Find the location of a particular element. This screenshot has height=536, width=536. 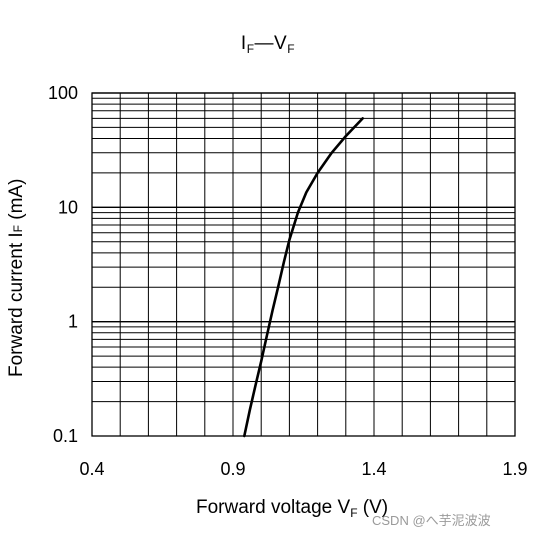

y-tick-label: 10 is located at coordinates (68, 207).